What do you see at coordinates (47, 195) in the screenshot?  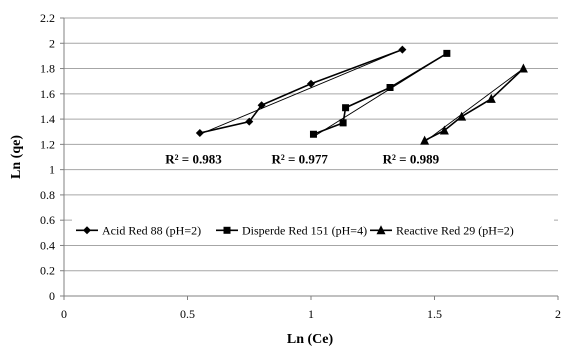 I see `y-tick-label: 0.8` at bounding box center [47, 195].